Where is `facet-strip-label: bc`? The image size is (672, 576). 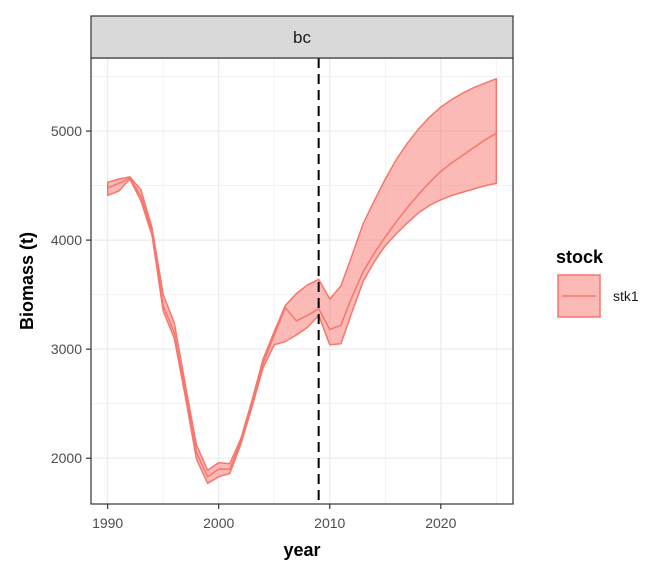 facet-strip-label: bc is located at coordinates (302, 37).